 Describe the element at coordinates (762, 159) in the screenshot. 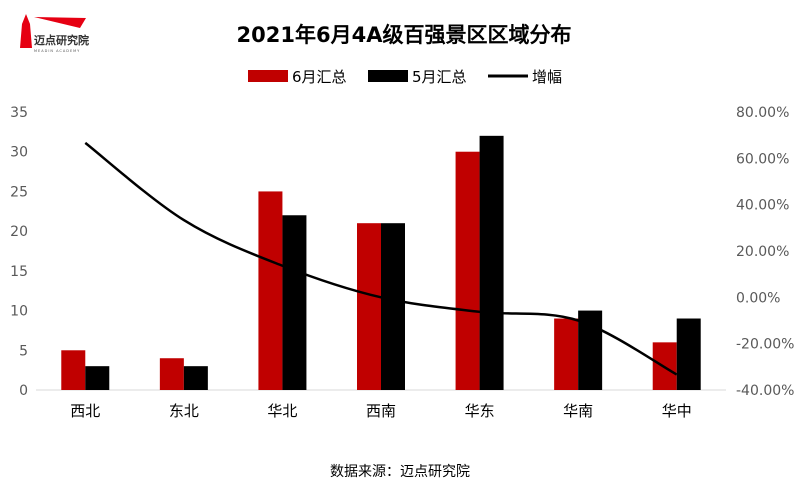

I see `right-tick-label: 60.00%` at that location.